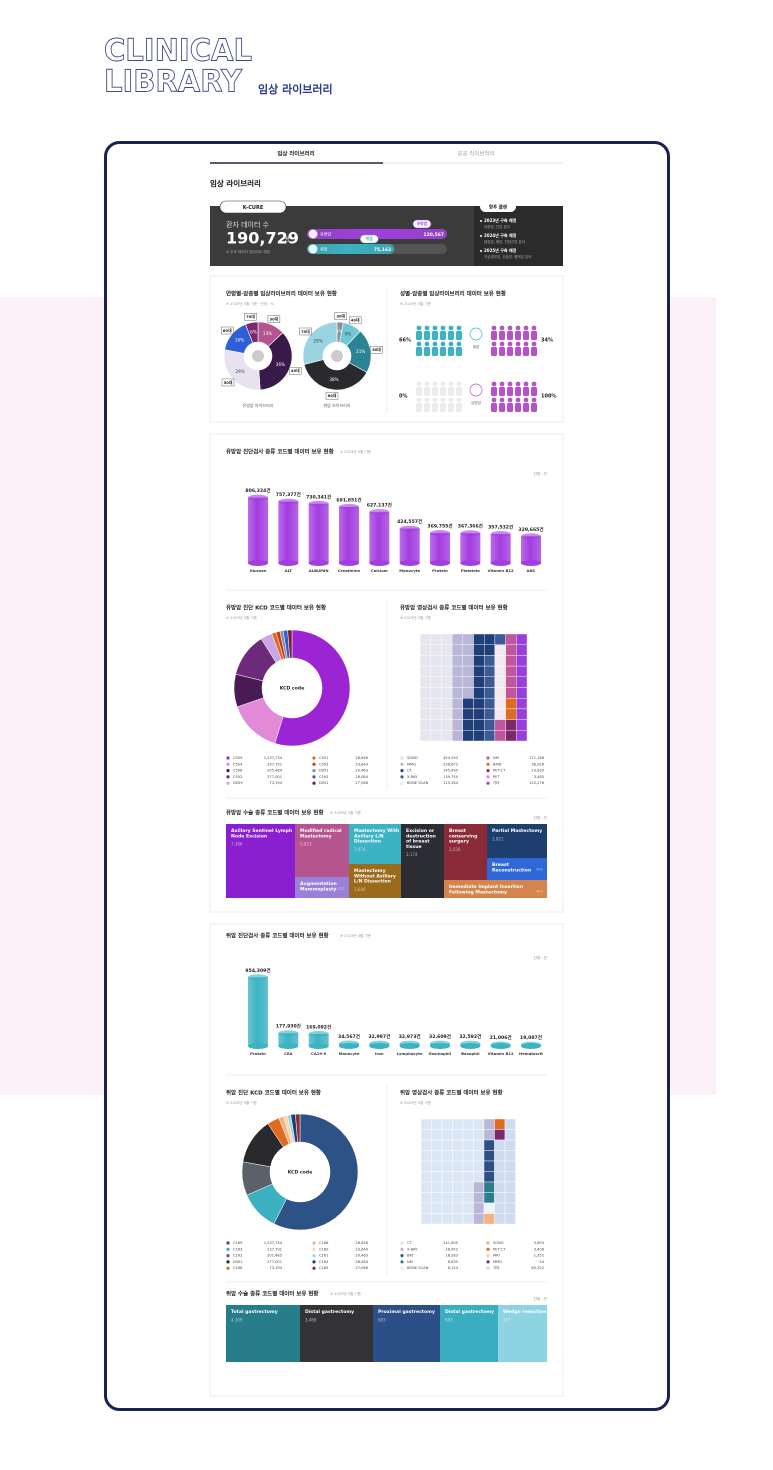 The height and width of the screenshot is (1470, 773). What do you see at coordinates (376, 349) in the screenshot?
I see `slice-category: 50대` at bounding box center [376, 349].